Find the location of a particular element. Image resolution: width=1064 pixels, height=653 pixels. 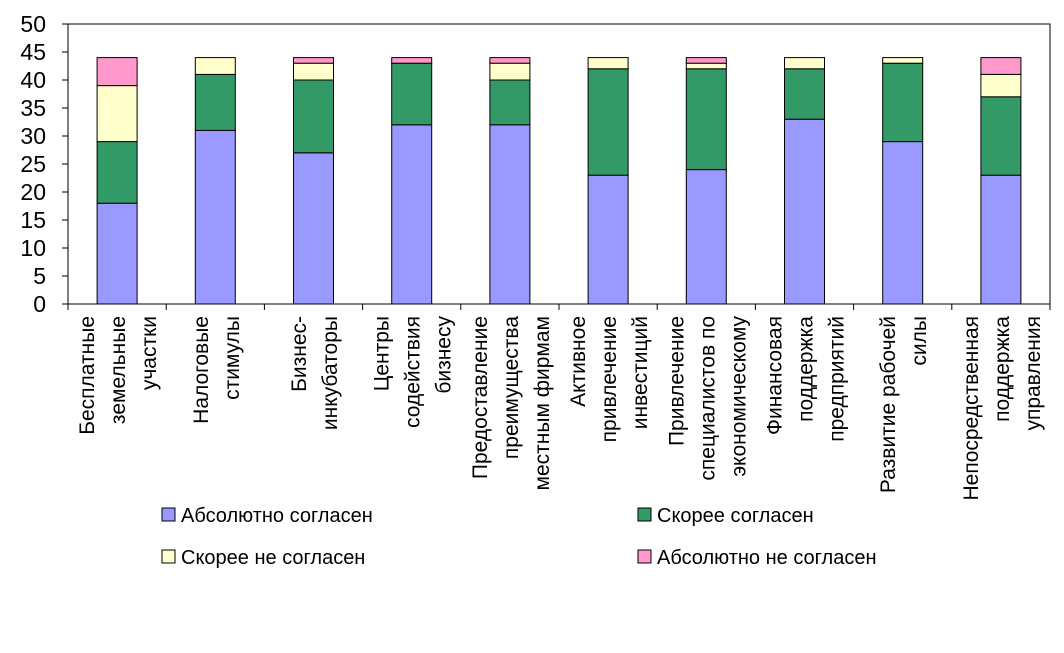

x-category-label-line: экономическому is located at coordinates (738, 396).